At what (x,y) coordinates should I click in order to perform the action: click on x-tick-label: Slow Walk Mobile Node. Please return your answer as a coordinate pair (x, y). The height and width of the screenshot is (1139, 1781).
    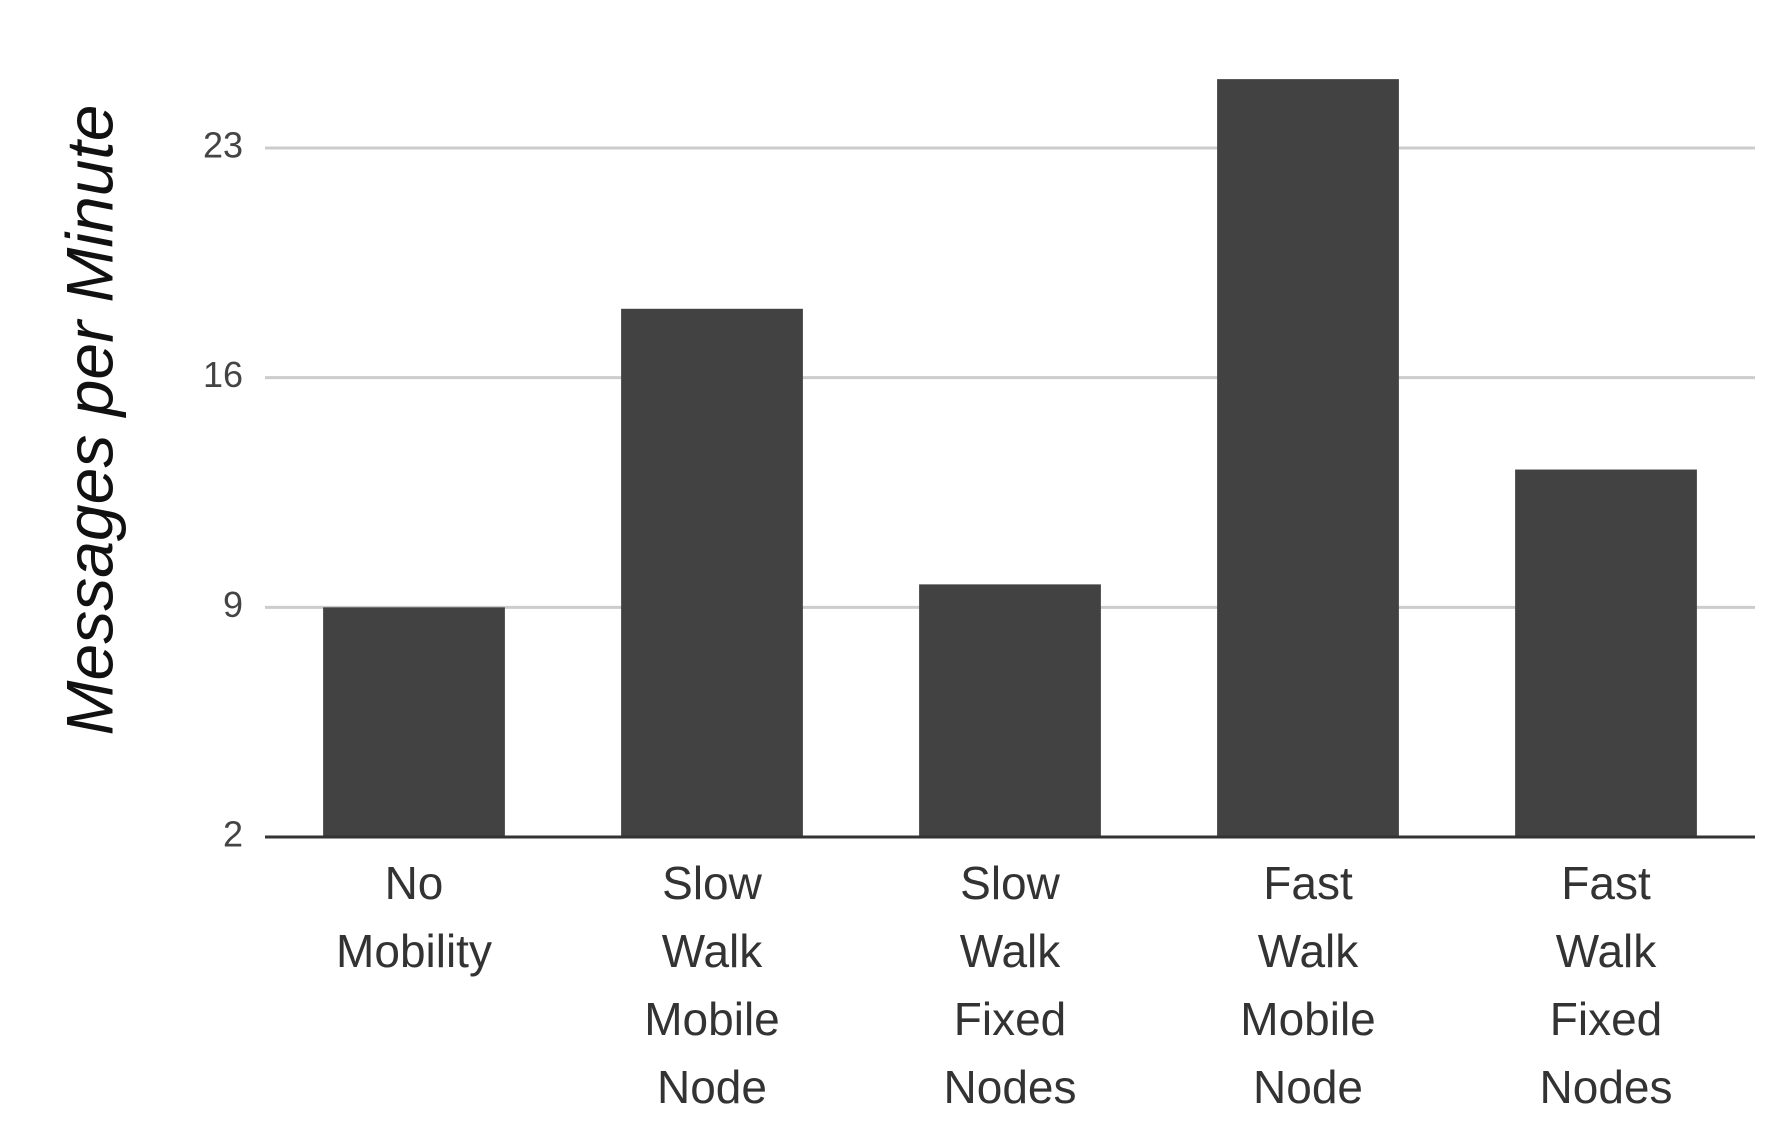
    Looking at the image, I should click on (712, 985).